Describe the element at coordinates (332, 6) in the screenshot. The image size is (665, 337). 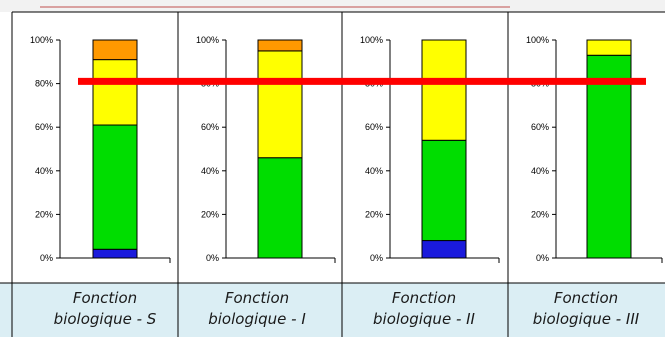
I see `top-band` at that location.